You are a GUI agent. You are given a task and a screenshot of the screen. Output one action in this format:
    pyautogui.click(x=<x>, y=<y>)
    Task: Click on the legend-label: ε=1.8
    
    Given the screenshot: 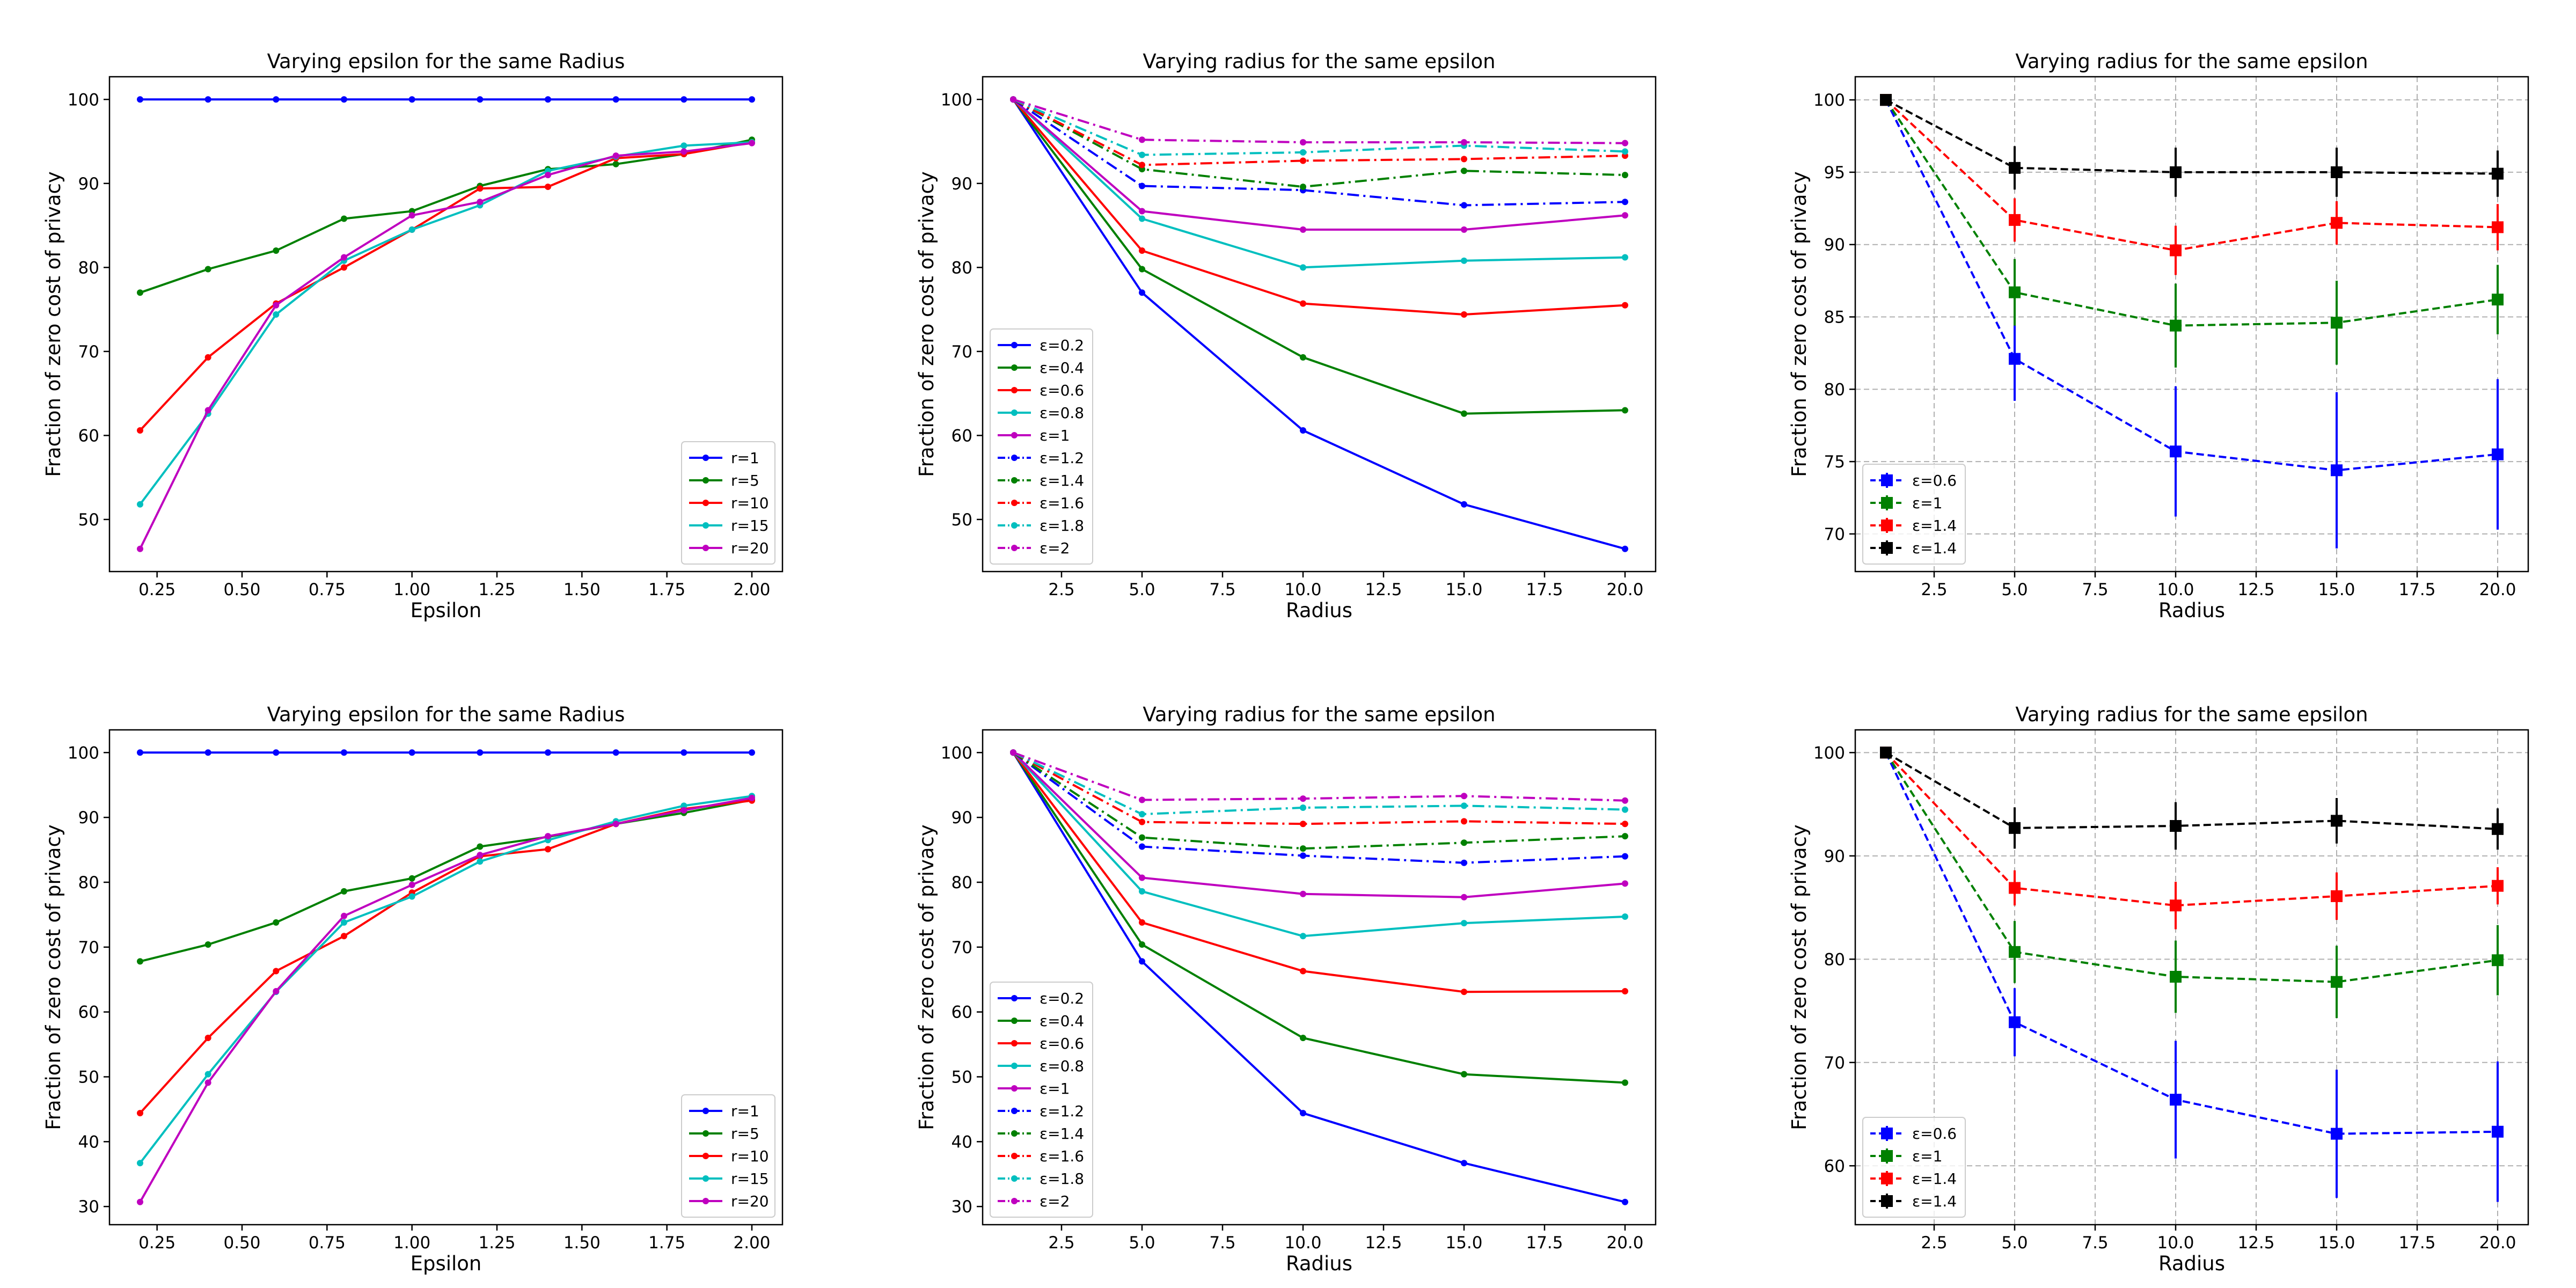 What is the action you would take?
    pyautogui.click(x=1062, y=526)
    